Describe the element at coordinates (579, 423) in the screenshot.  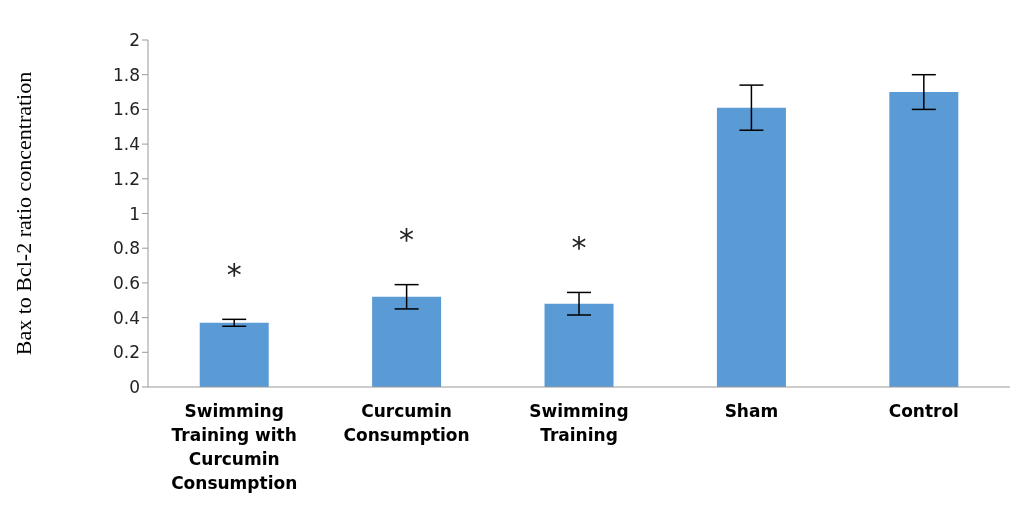
I see `x-tick-label: Swimming Training` at that location.